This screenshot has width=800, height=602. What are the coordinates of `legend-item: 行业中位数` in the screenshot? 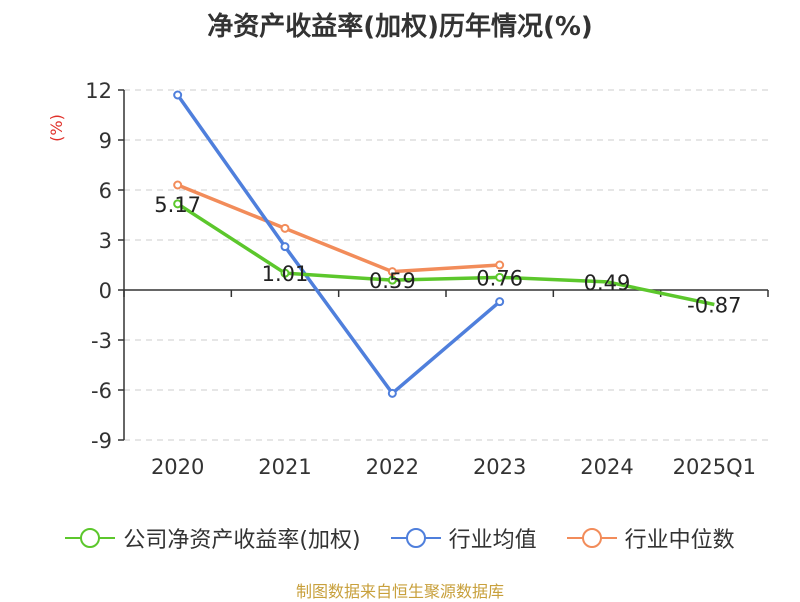 It's located at (650, 538).